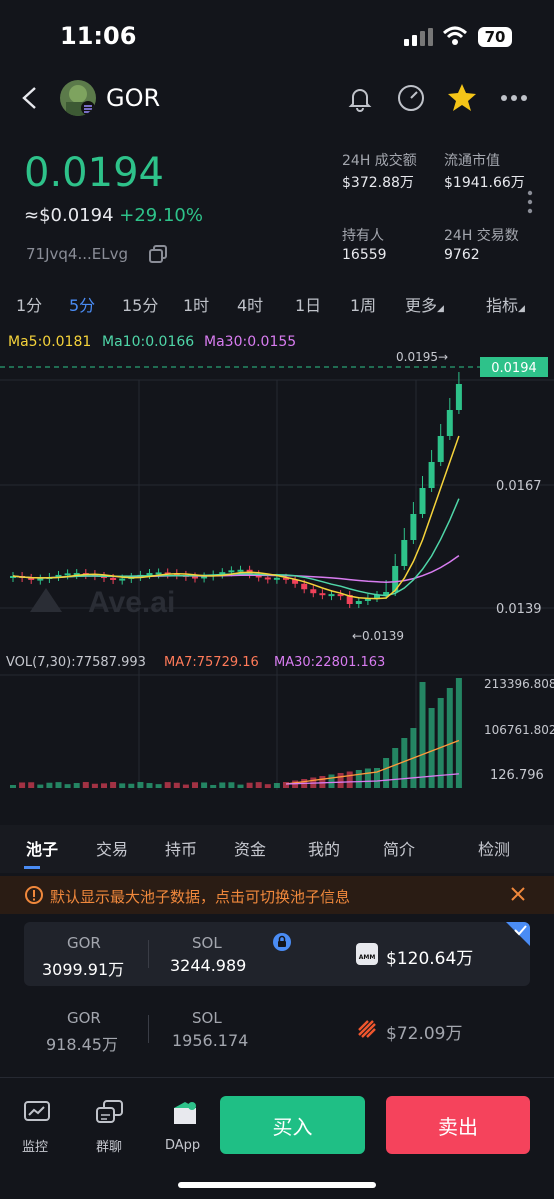  What do you see at coordinates (277, 954) in the screenshot?
I see `pool-row-selected` at bounding box center [277, 954].